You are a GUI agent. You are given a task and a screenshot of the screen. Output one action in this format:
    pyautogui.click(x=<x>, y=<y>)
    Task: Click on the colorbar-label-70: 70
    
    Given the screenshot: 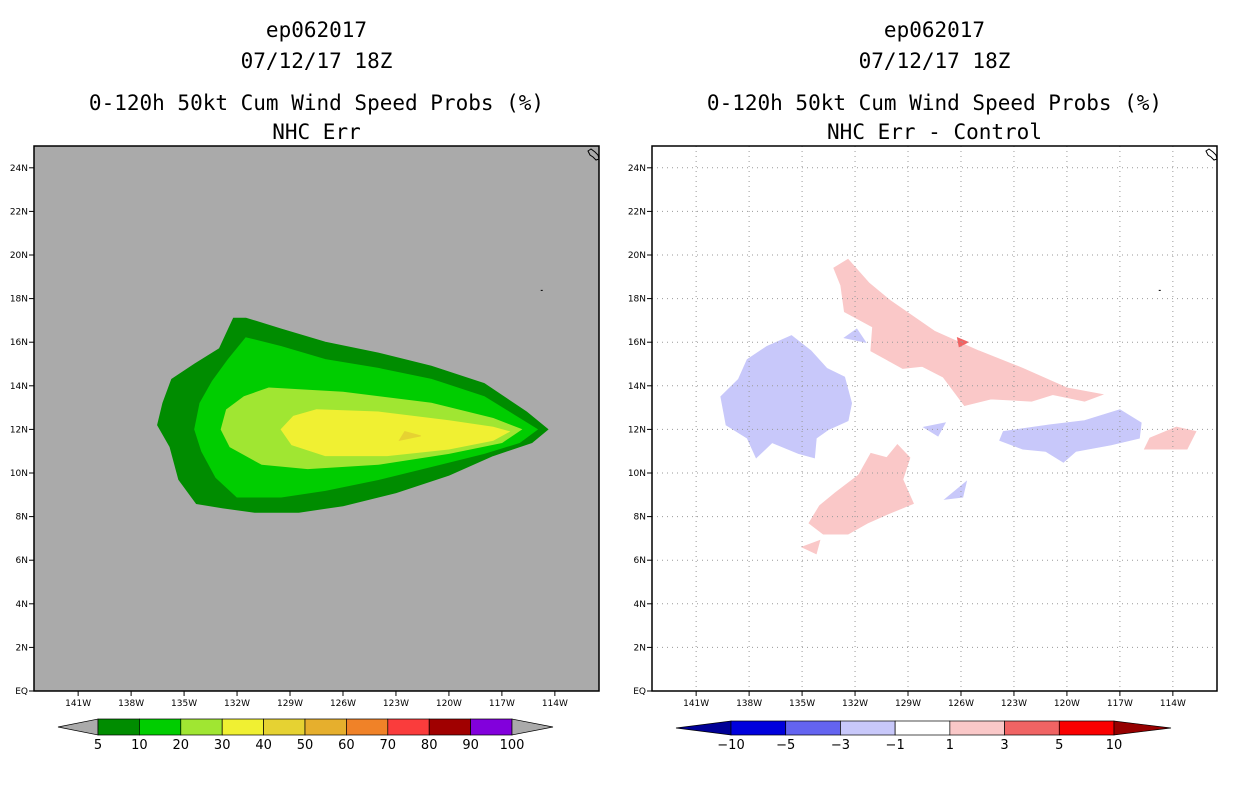 What is the action you would take?
    pyautogui.click(x=388, y=745)
    